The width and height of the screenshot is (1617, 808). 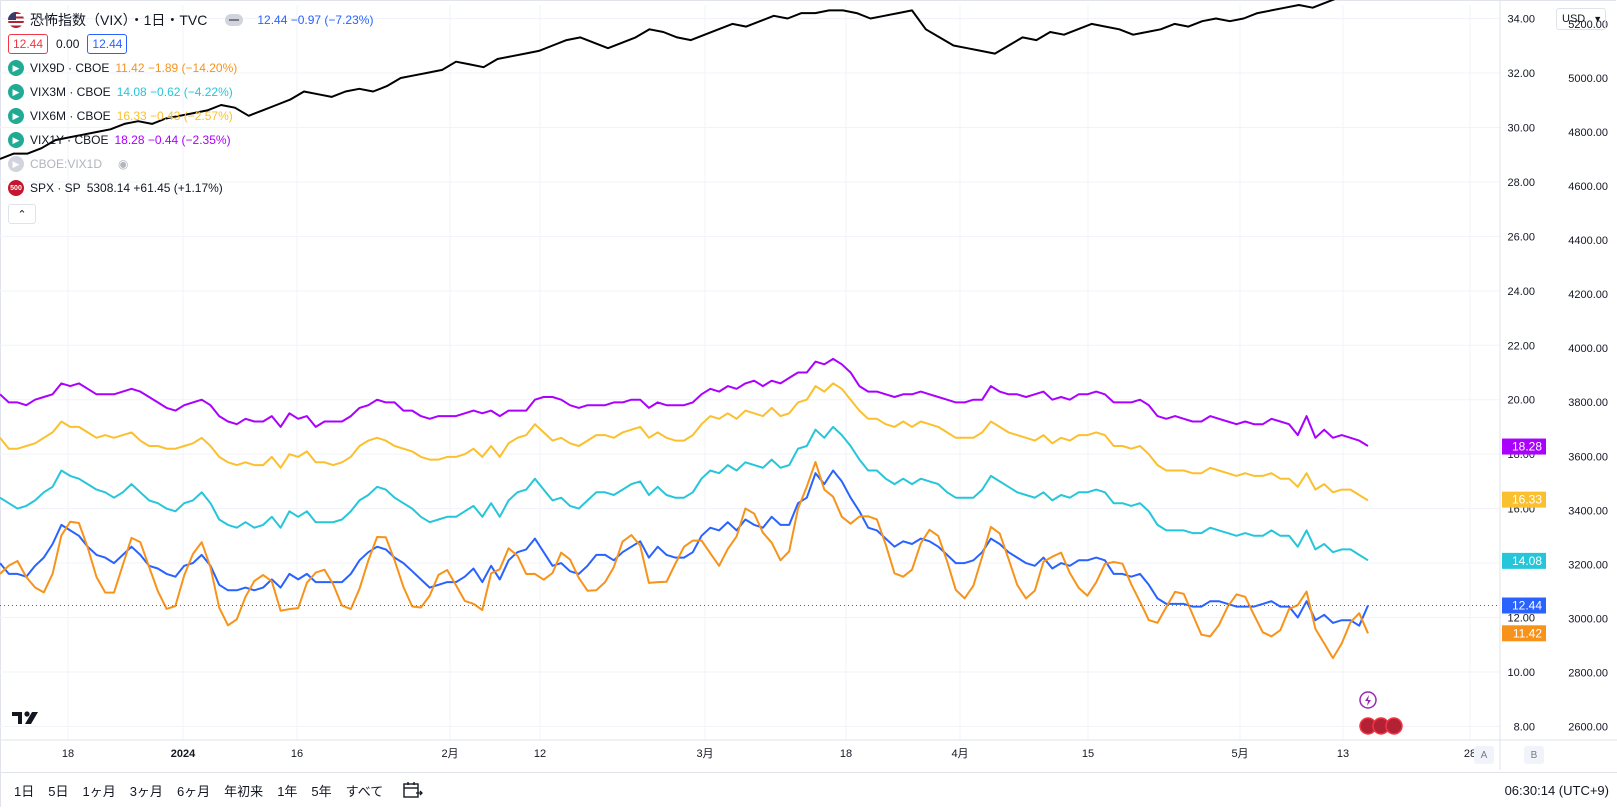 I want to click on range-button: 1日, so click(x=24, y=791).